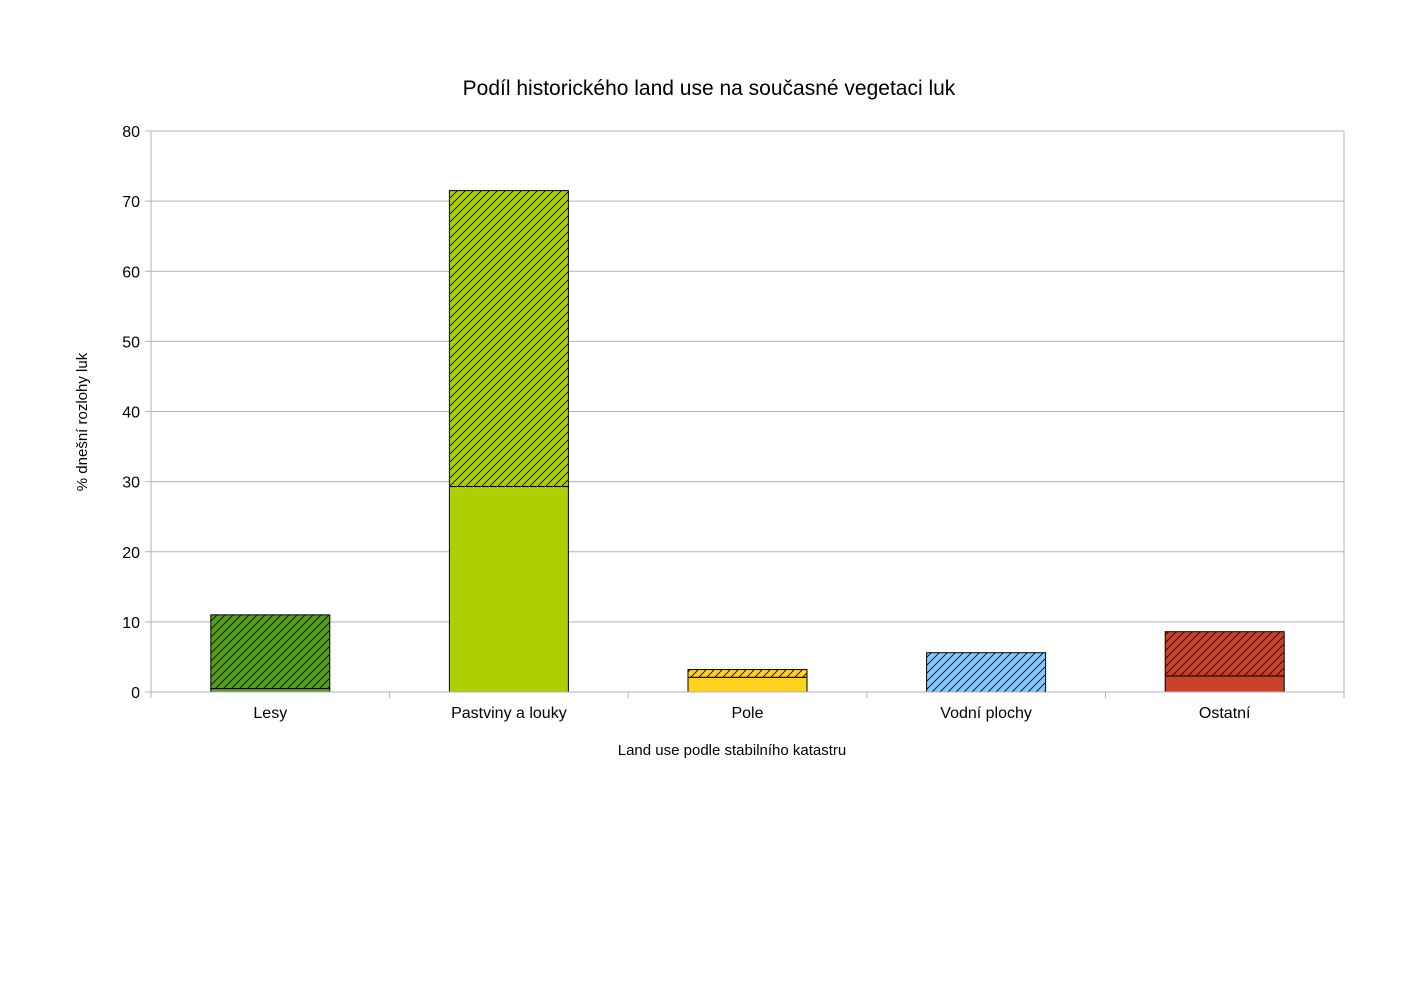 The image size is (1403, 992). What do you see at coordinates (131, 483) in the screenshot?
I see `y-tick-label: 30` at bounding box center [131, 483].